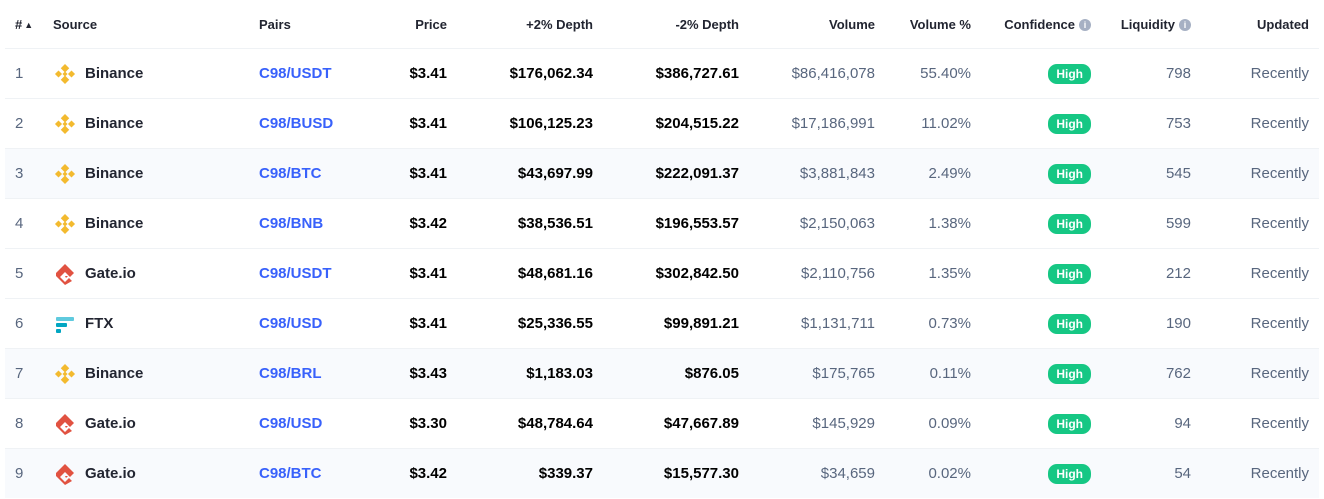  I want to click on source-name: FTX, so click(99, 323).